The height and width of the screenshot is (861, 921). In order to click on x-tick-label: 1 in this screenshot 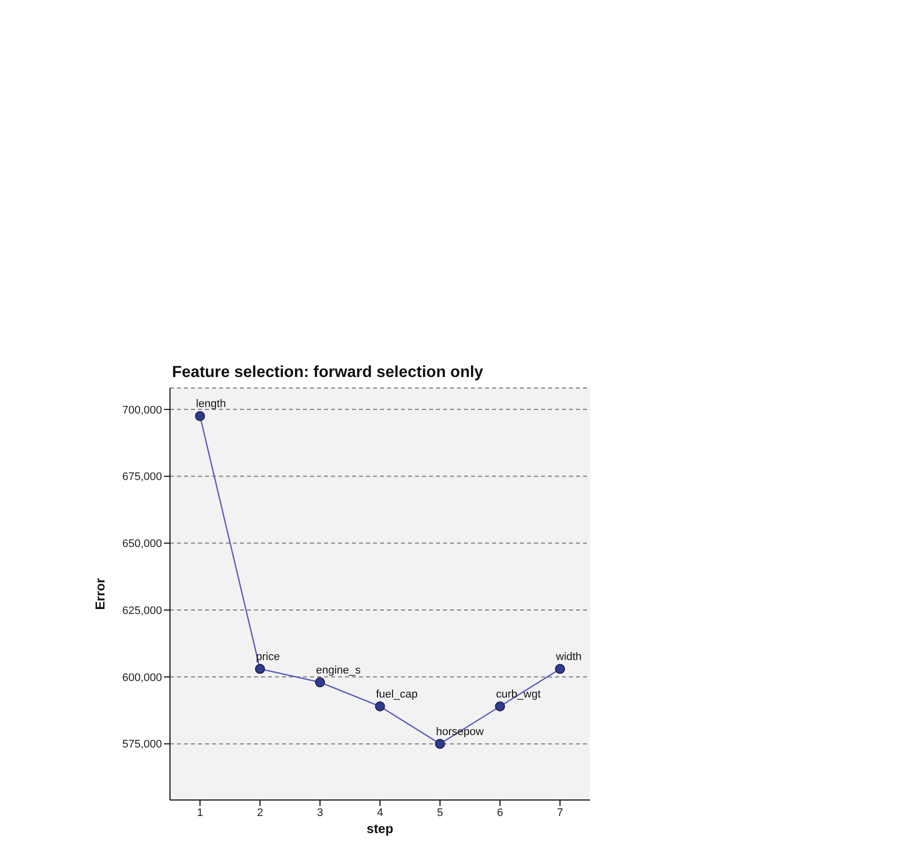, I will do `click(200, 812)`.